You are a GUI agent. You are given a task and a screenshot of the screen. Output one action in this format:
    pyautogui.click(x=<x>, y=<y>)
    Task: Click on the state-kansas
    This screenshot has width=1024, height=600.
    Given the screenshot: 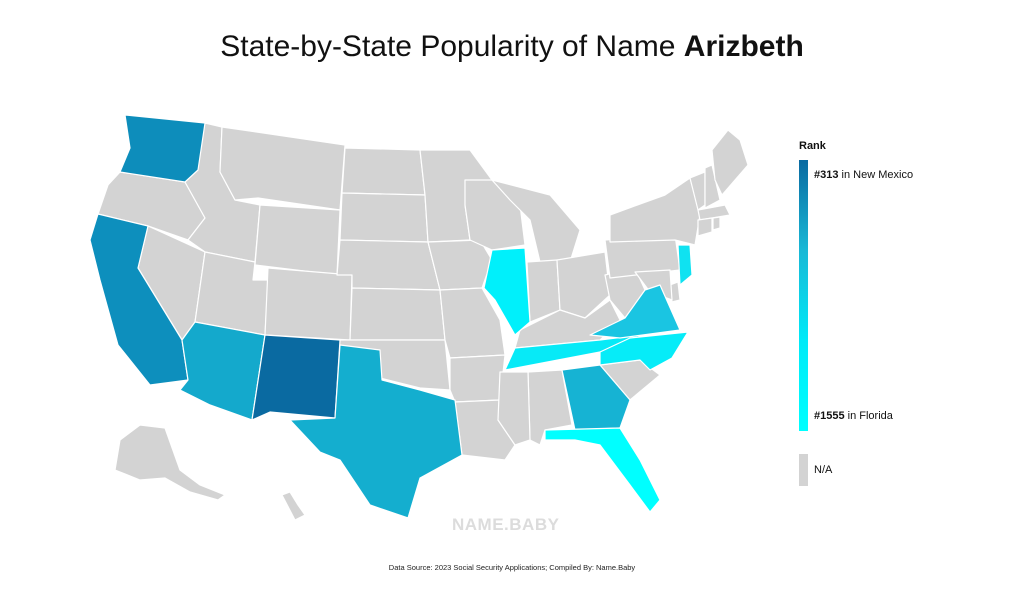 What is the action you would take?
    pyautogui.click(x=397, y=314)
    